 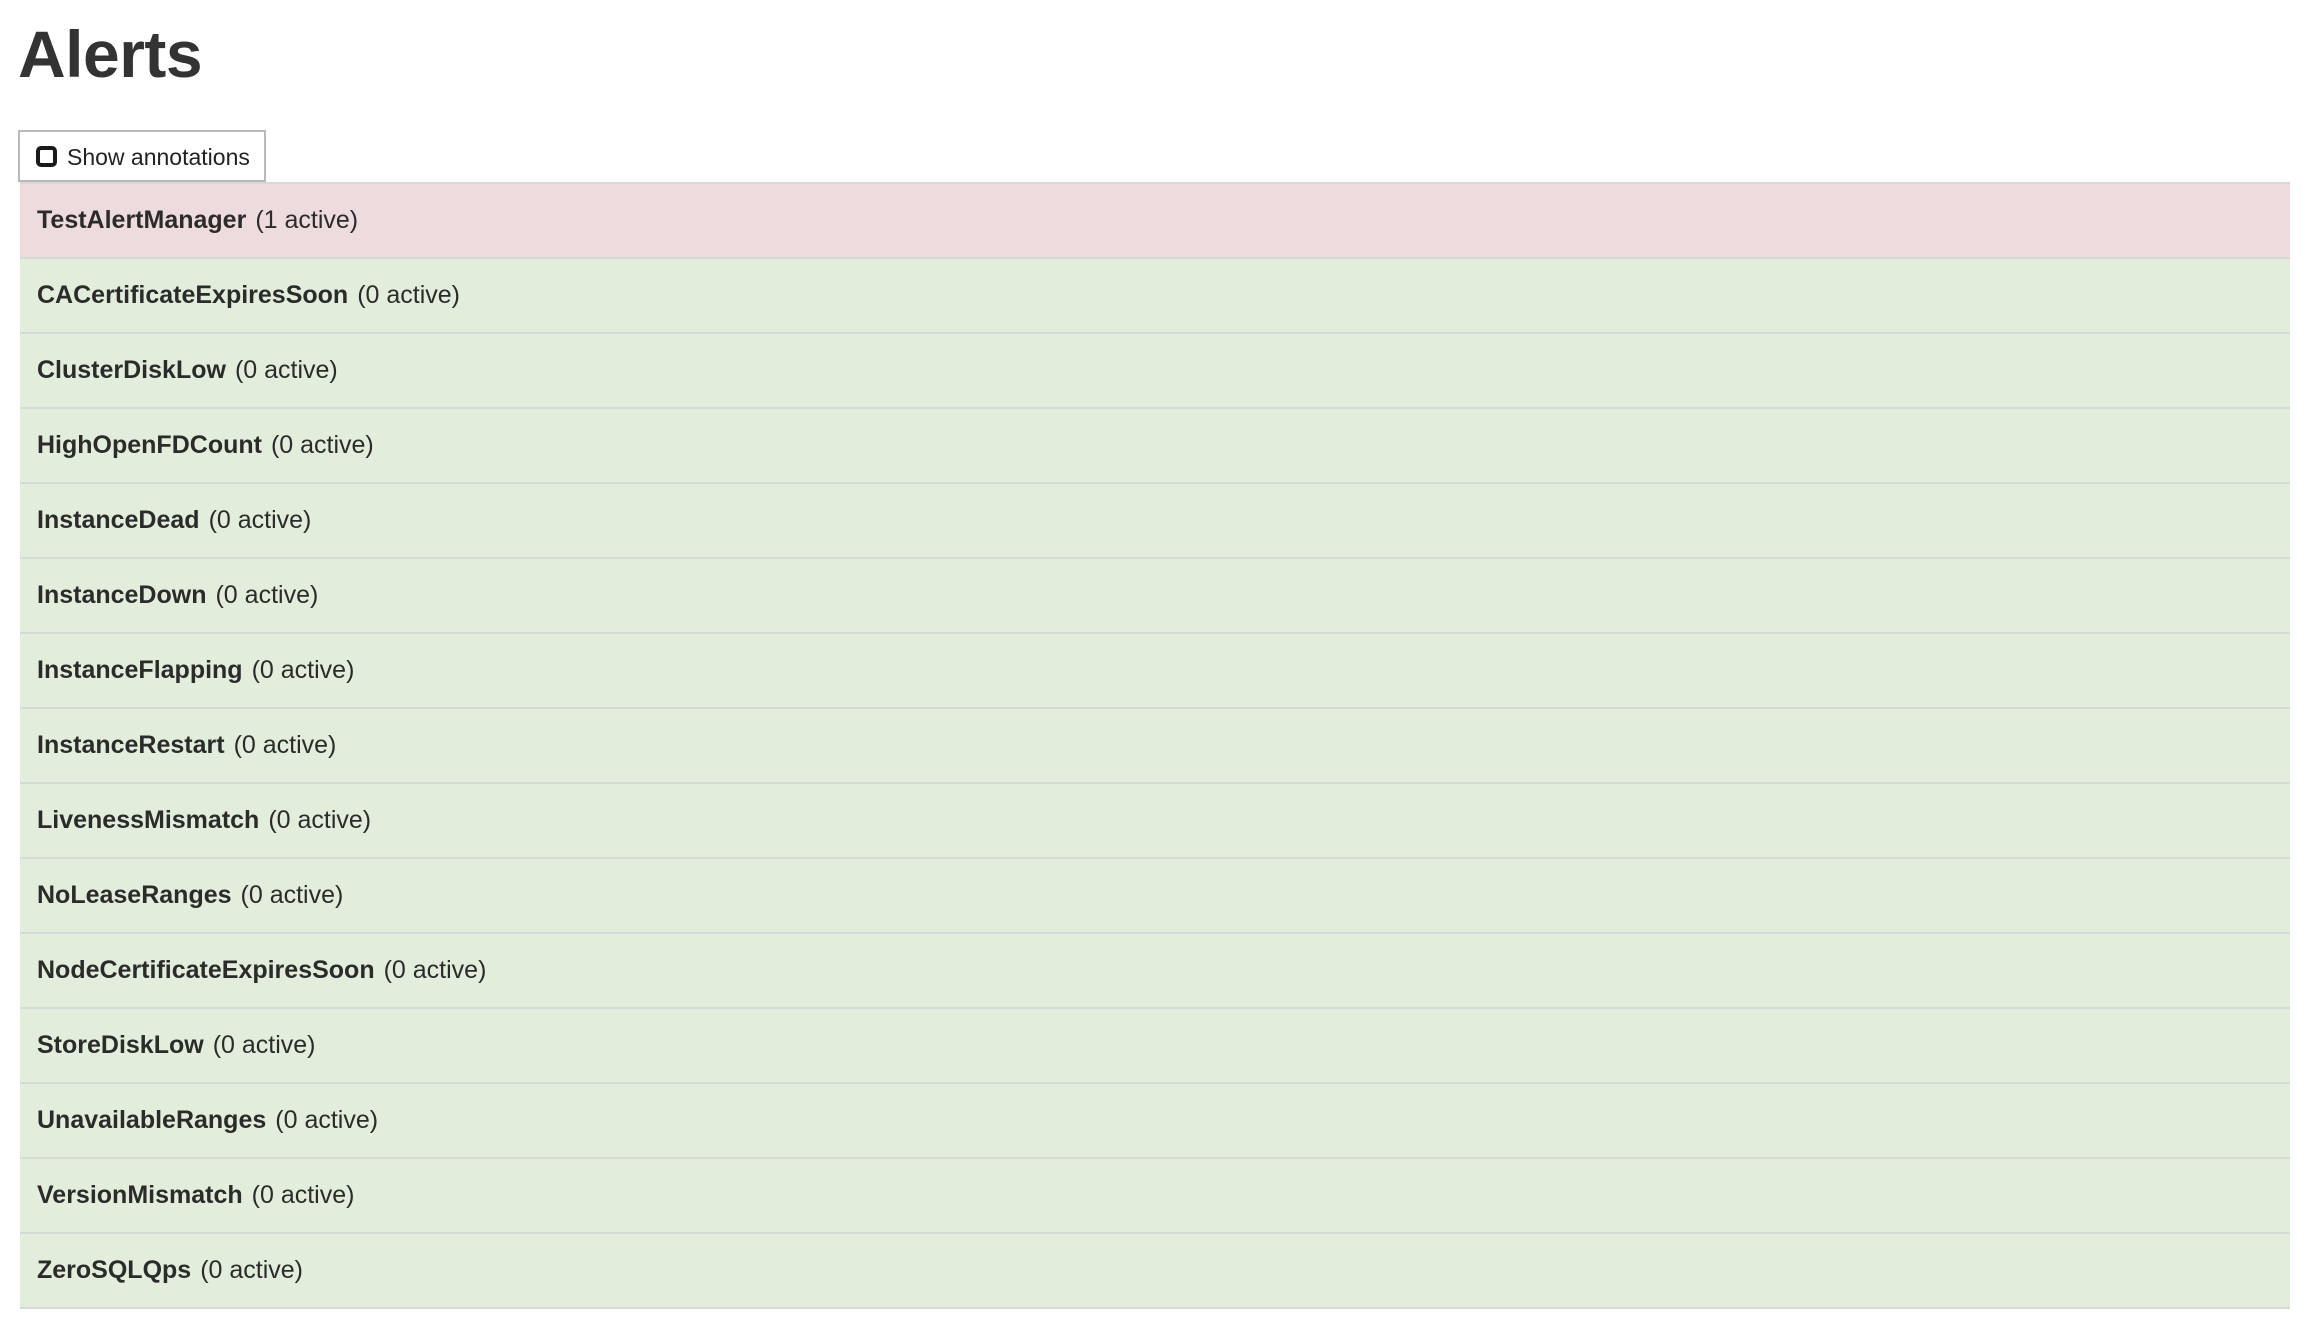 I want to click on alert-name: StoreDiskLow, so click(x=120, y=1045).